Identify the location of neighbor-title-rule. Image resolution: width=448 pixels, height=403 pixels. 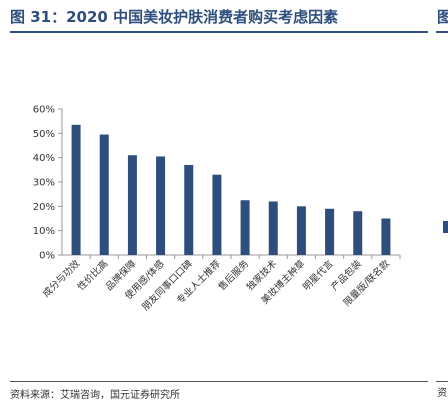
(442, 32).